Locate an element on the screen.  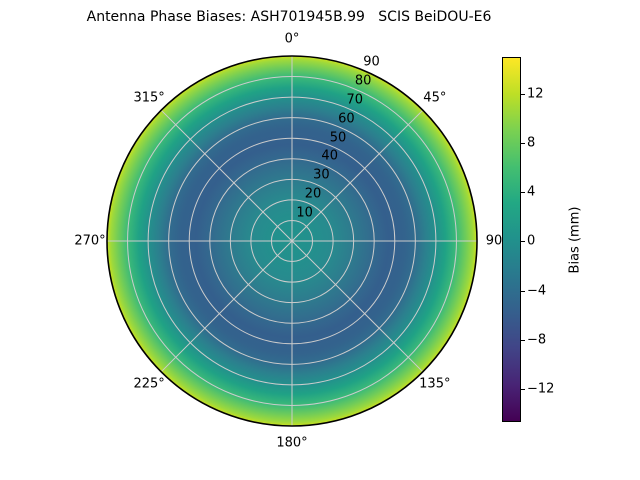
theta-tick-label: 225° is located at coordinates (149, 384).